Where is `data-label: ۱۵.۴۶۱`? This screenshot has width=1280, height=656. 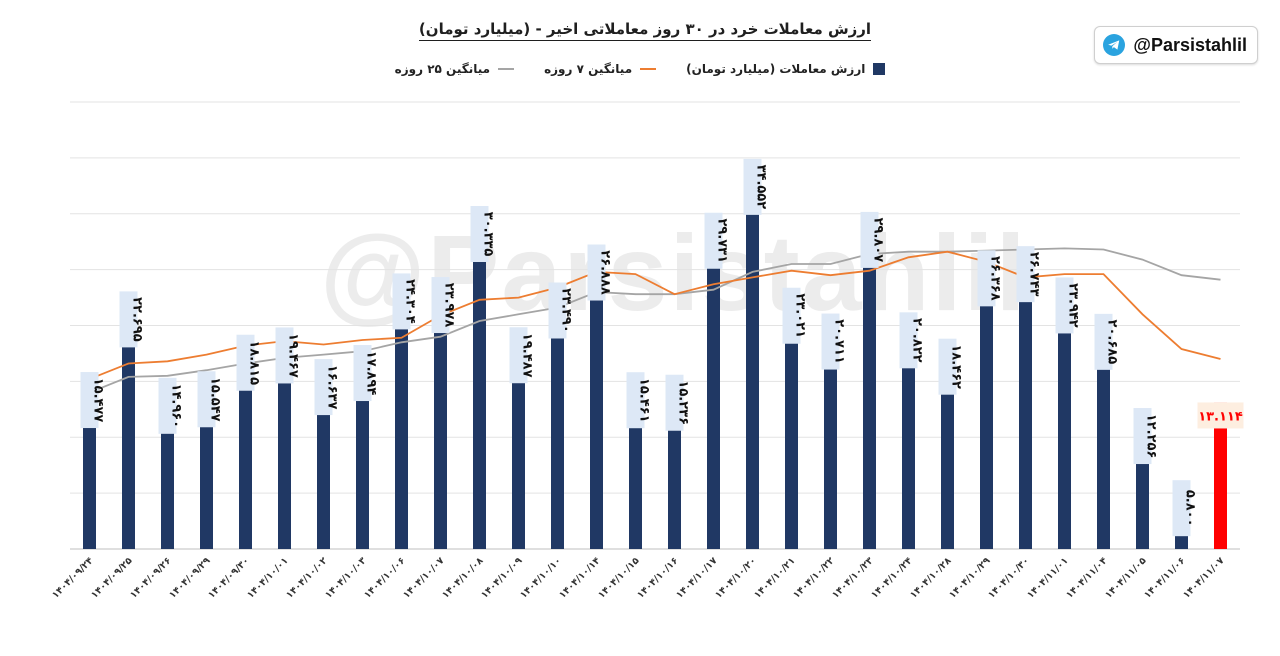
data-label: ۱۵.۴۶۱ is located at coordinates (644, 400).